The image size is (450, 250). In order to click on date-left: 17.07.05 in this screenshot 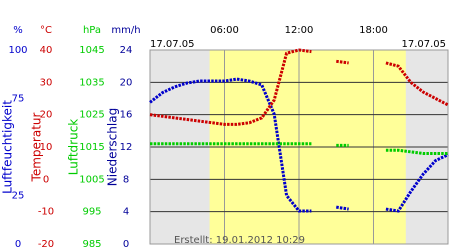, I will do `click(172, 44)`.